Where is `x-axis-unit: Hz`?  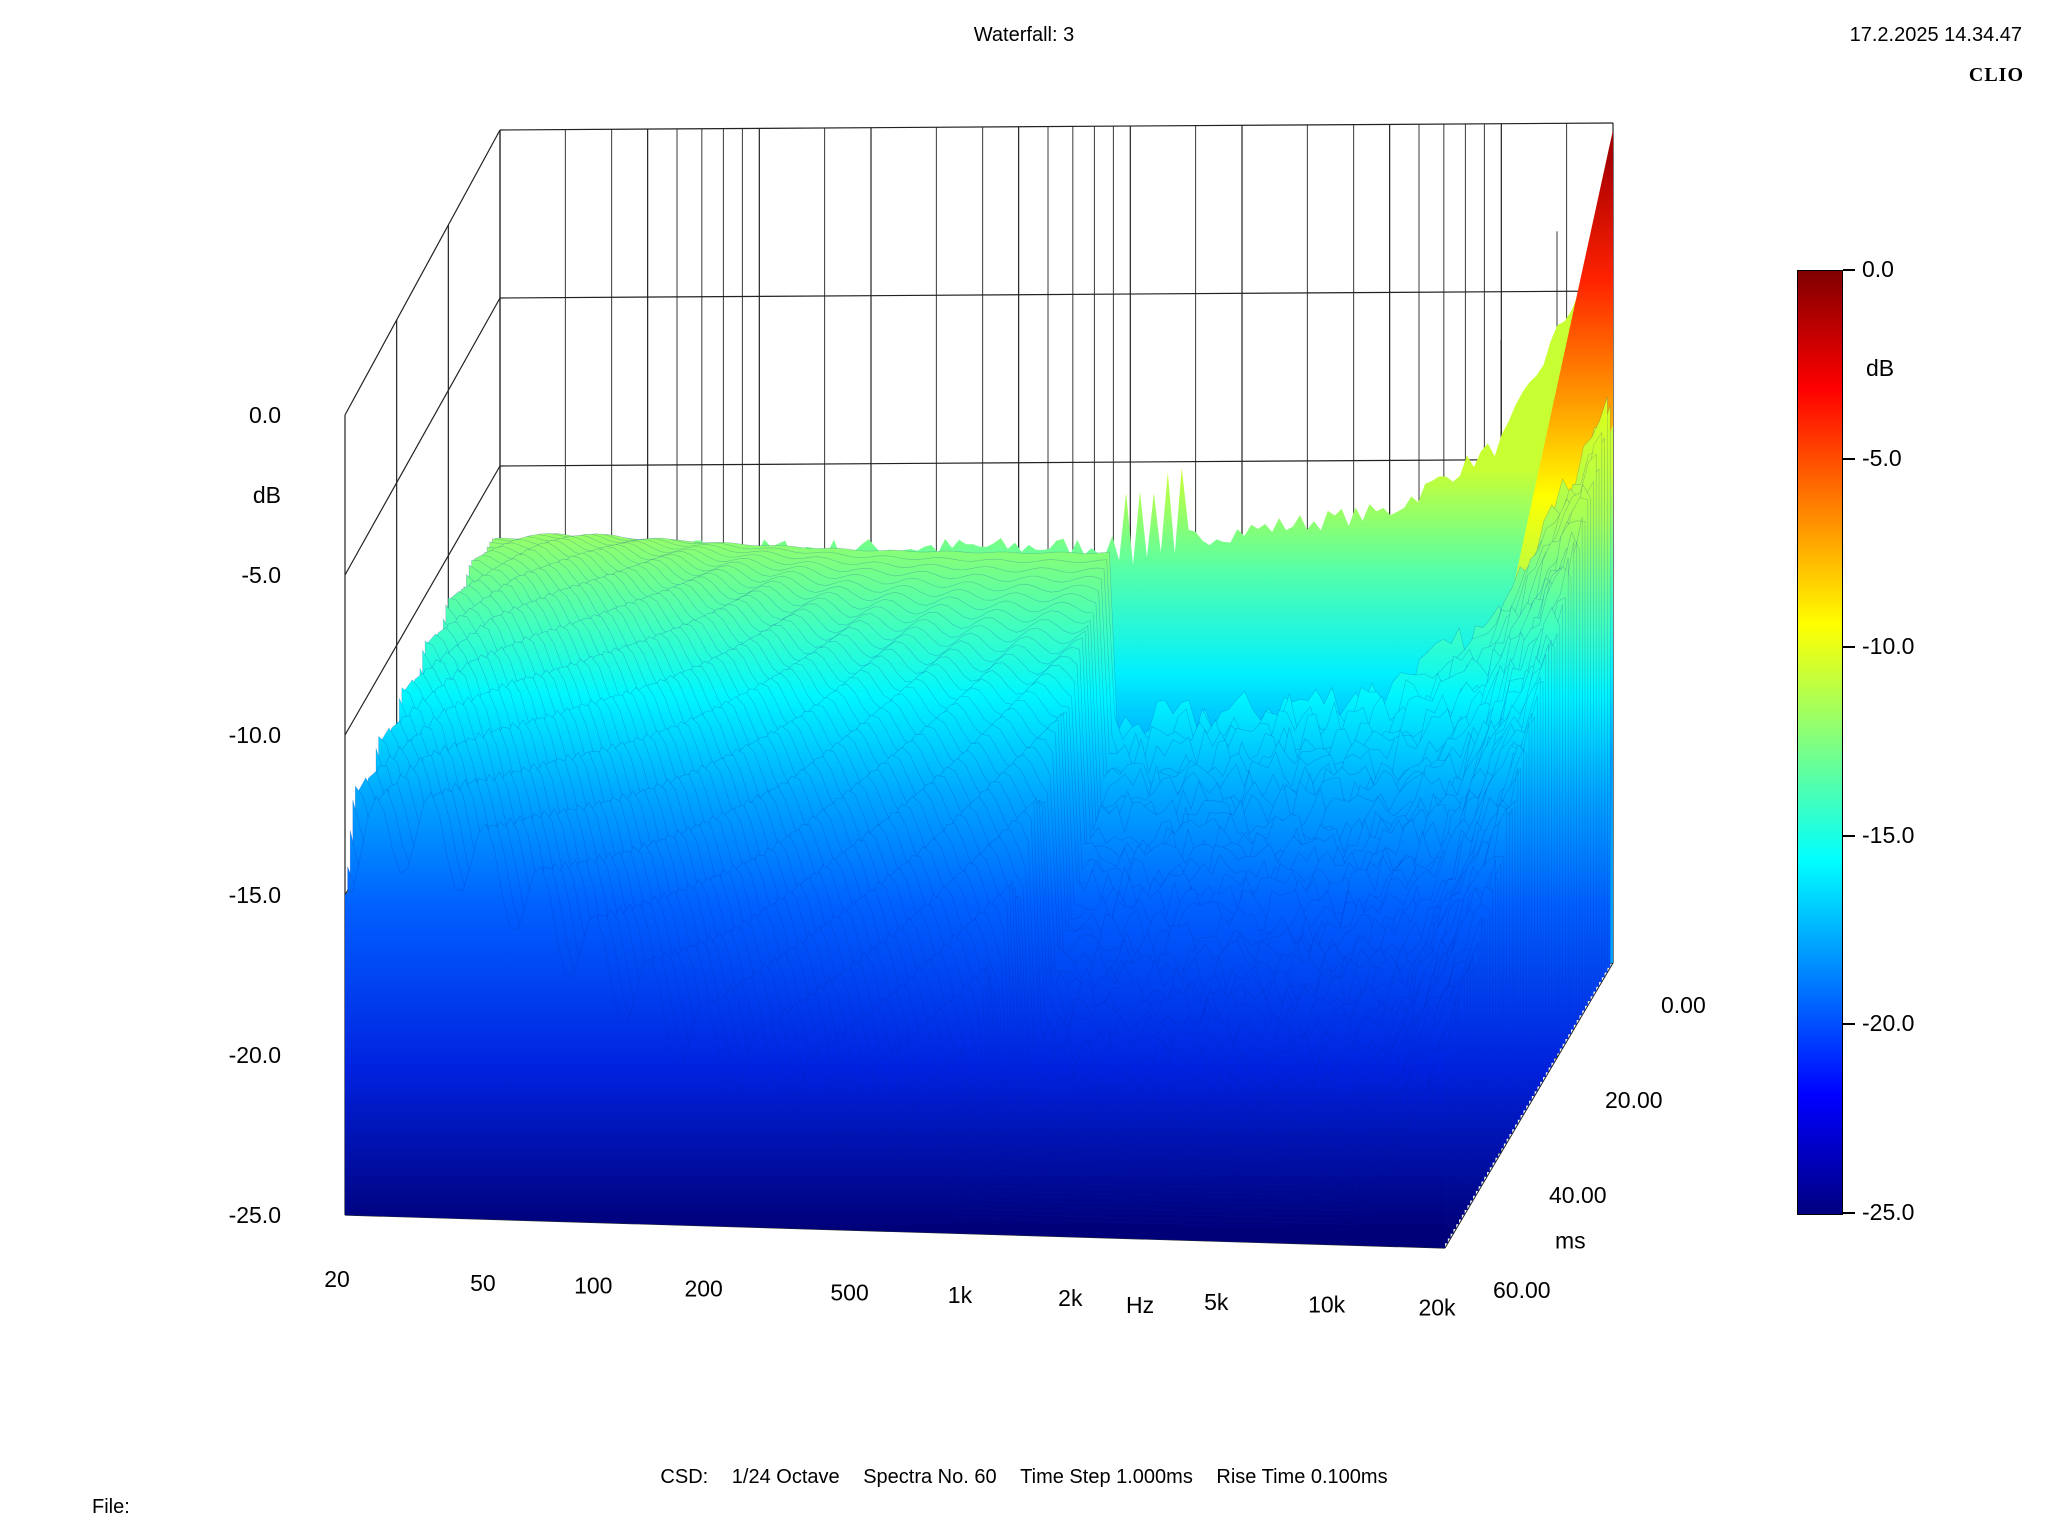
x-axis-unit: Hz is located at coordinates (1140, 1305).